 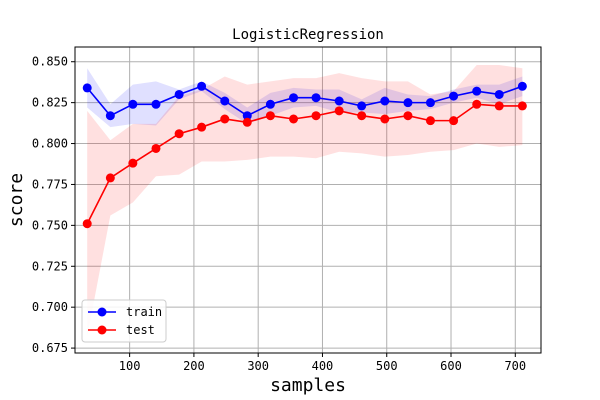 I want to click on y-tick-label: 0.775, so click(x=50, y=184).